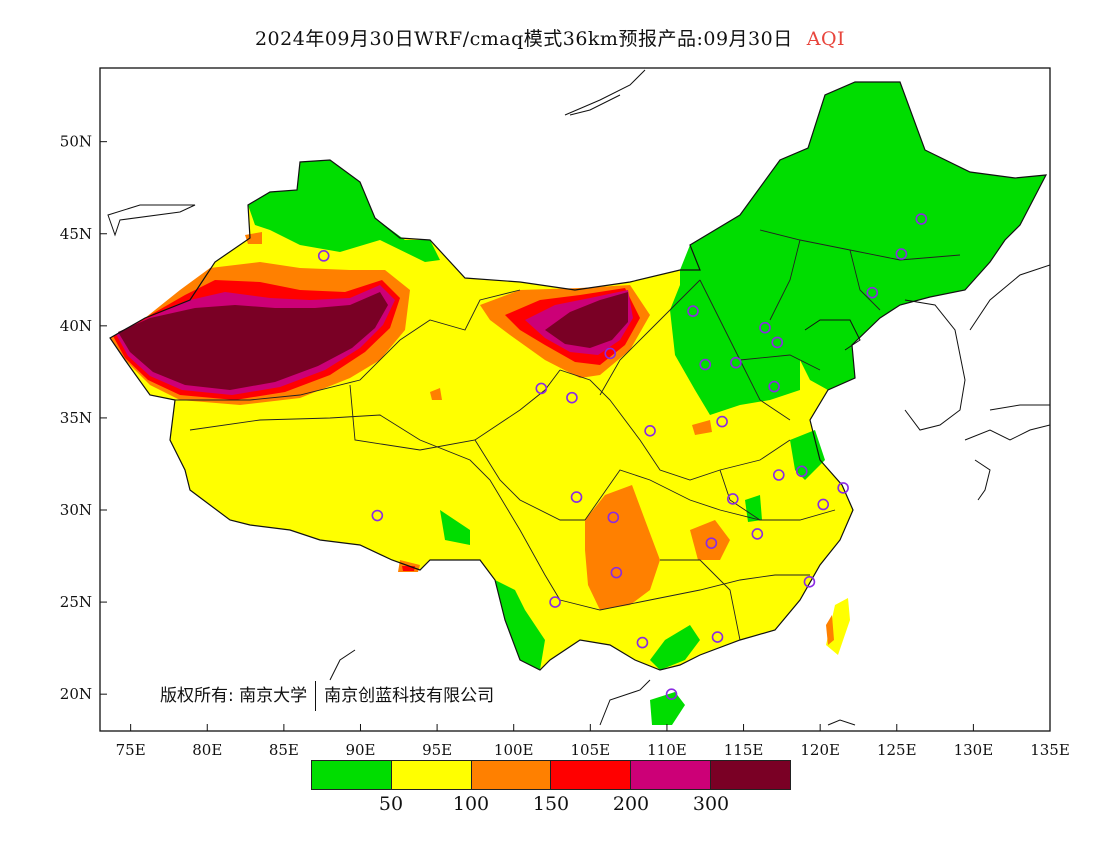 This screenshot has height=850, width=1100. What do you see at coordinates (409, 696) in the screenshot?
I see `copyright-org-2: 南京创蓝科技有限公司` at bounding box center [409, 696].